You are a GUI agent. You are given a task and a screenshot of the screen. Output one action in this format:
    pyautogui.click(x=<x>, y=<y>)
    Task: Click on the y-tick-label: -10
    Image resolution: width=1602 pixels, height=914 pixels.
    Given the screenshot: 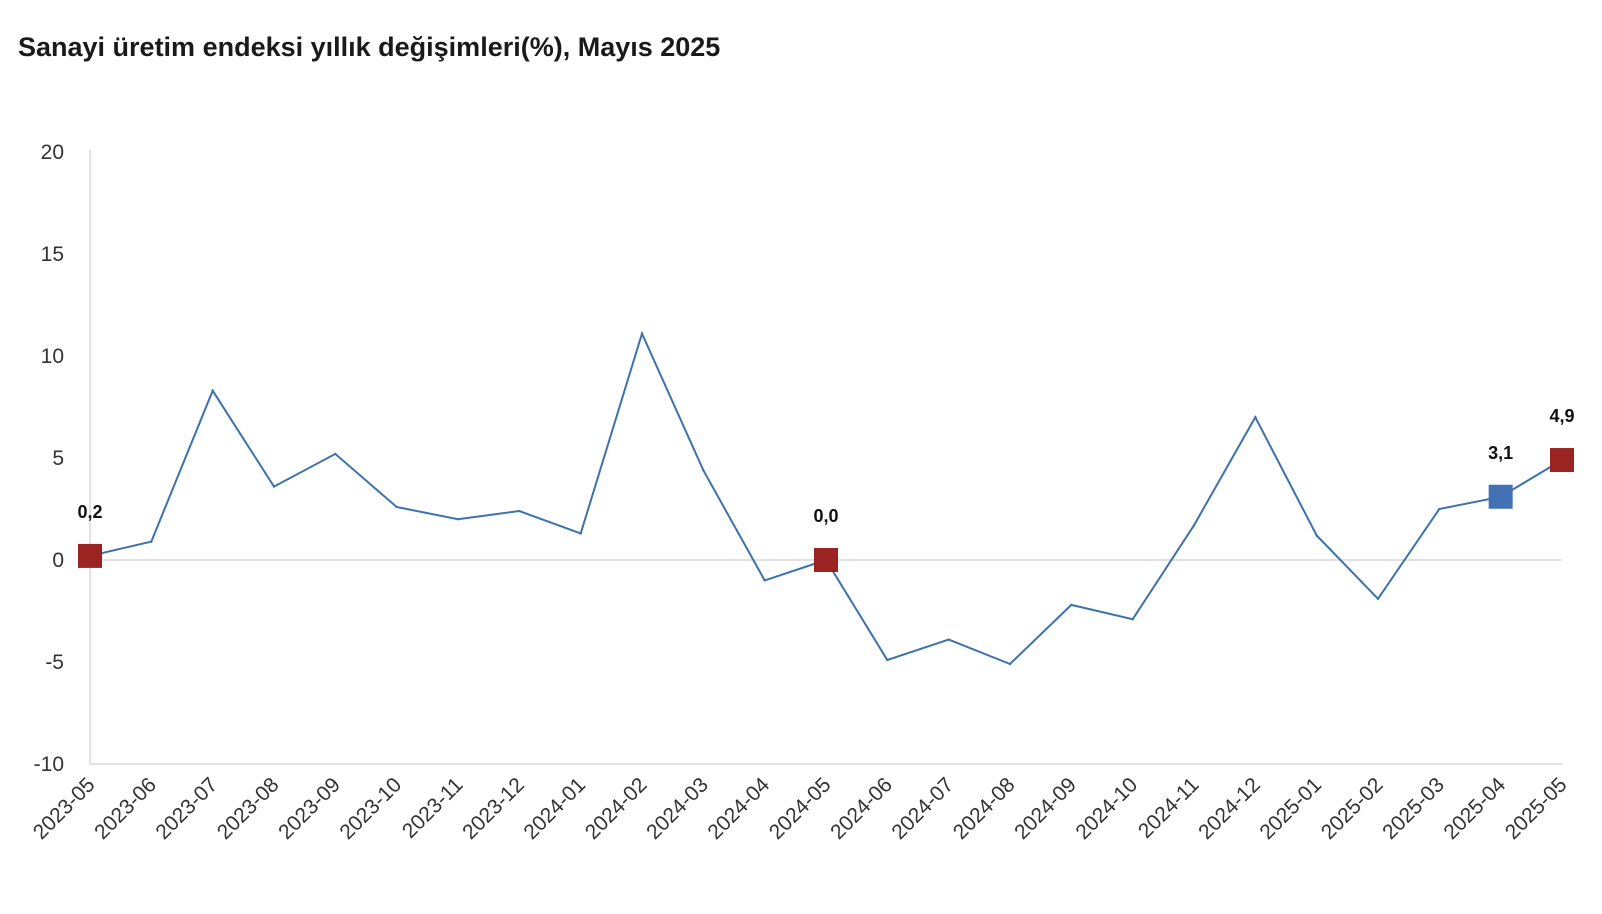 What is the action you would take?
    pyautogui.click(x=49, y=764)
    